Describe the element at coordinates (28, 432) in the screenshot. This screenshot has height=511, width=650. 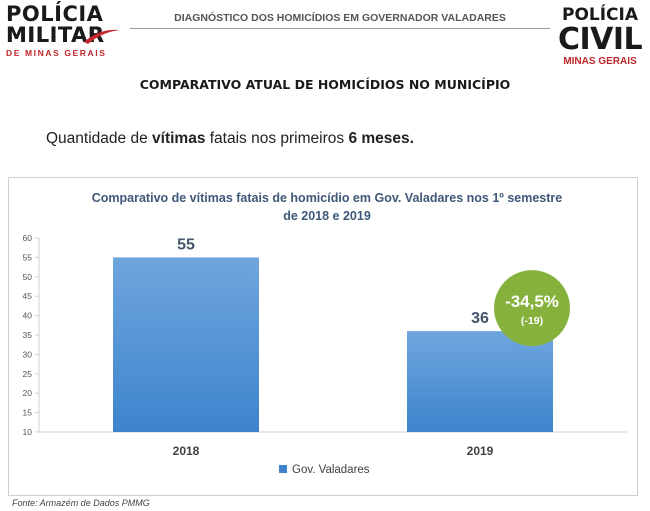
I see `y-tick-label: 10` at that location.